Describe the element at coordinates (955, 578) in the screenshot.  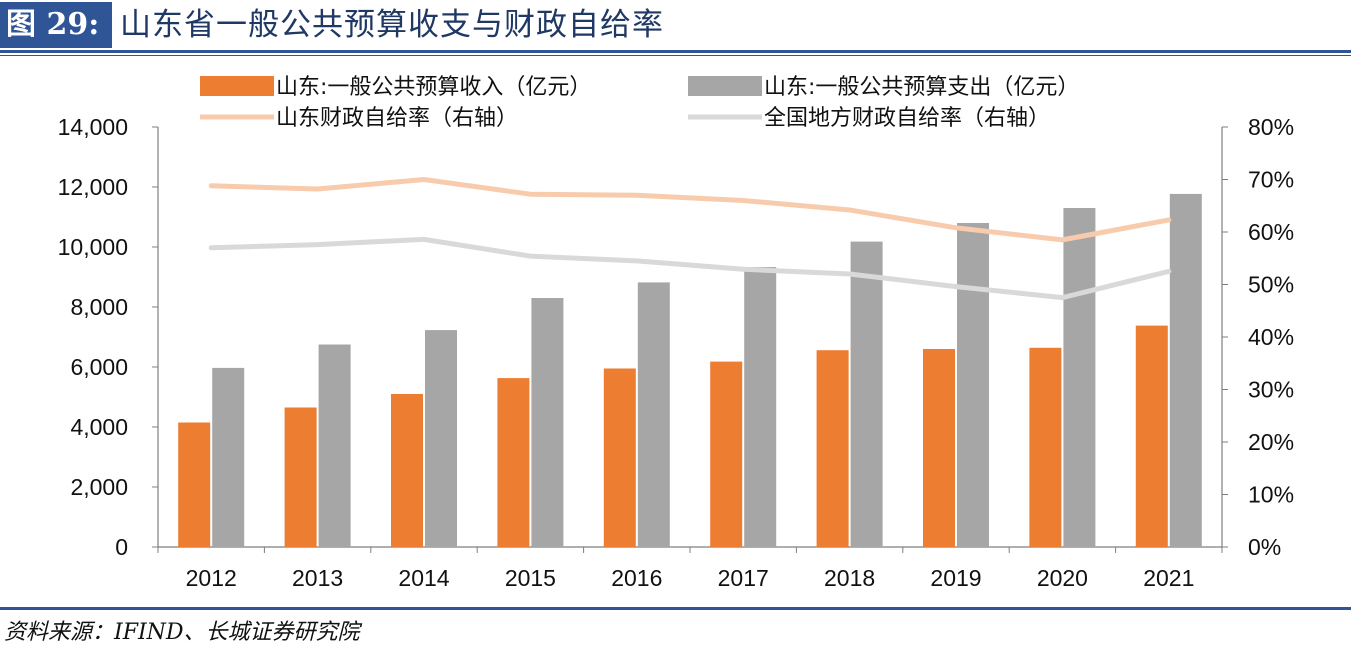
I see `x-axis-tick-label: 2019` at that location.